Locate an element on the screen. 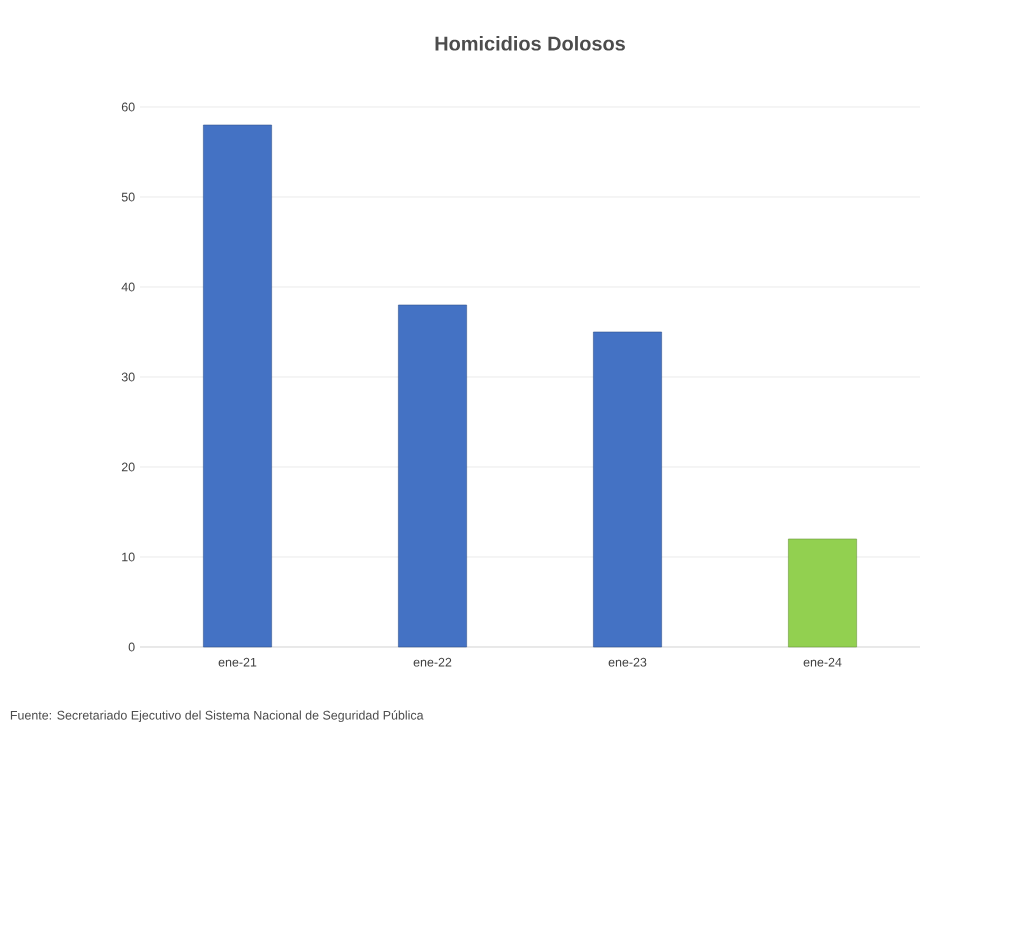 This screenshot has width=1024, height=927. y-tick-label: 50 is located at coordinates (128, 197).